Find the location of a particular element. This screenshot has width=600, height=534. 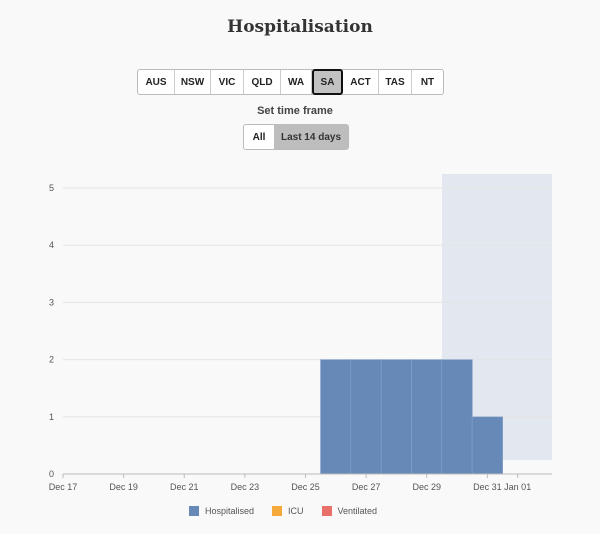

page-title: Hospitalisation is located at coordinates (300, 27).